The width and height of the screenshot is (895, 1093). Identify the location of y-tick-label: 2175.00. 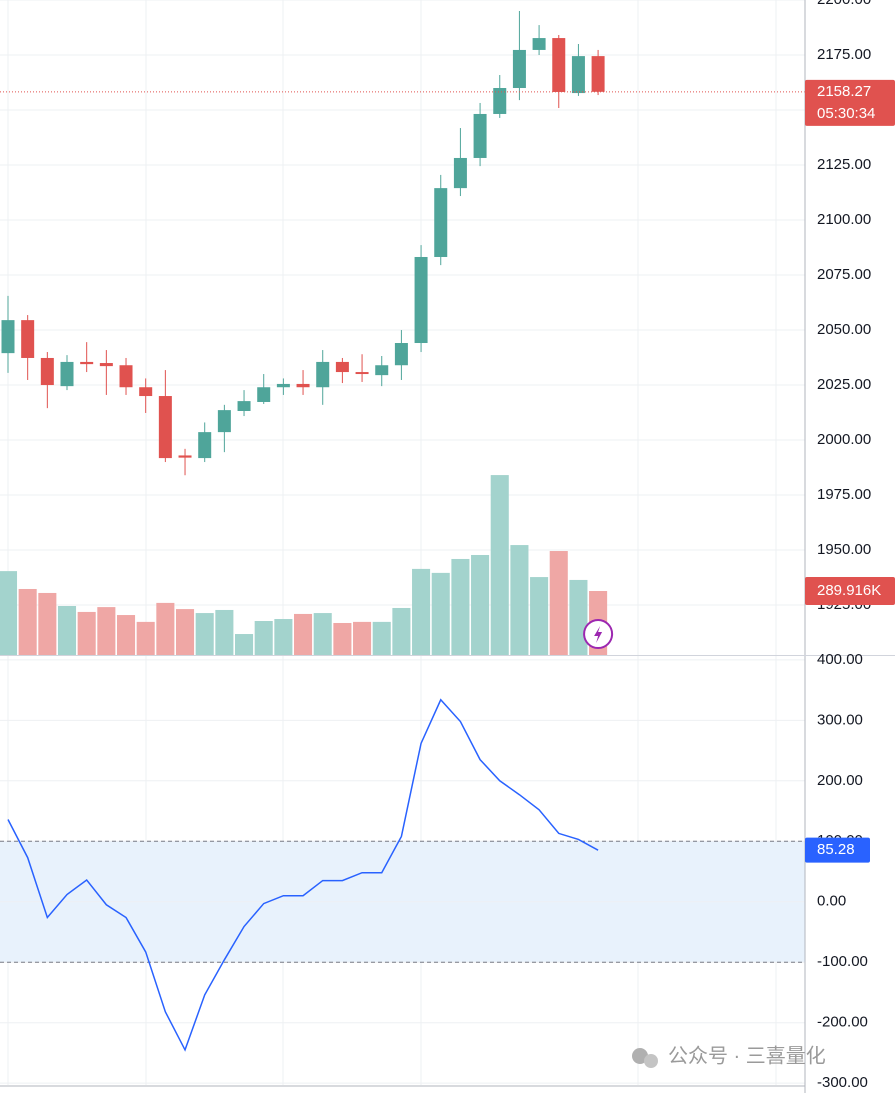
(844, 54).